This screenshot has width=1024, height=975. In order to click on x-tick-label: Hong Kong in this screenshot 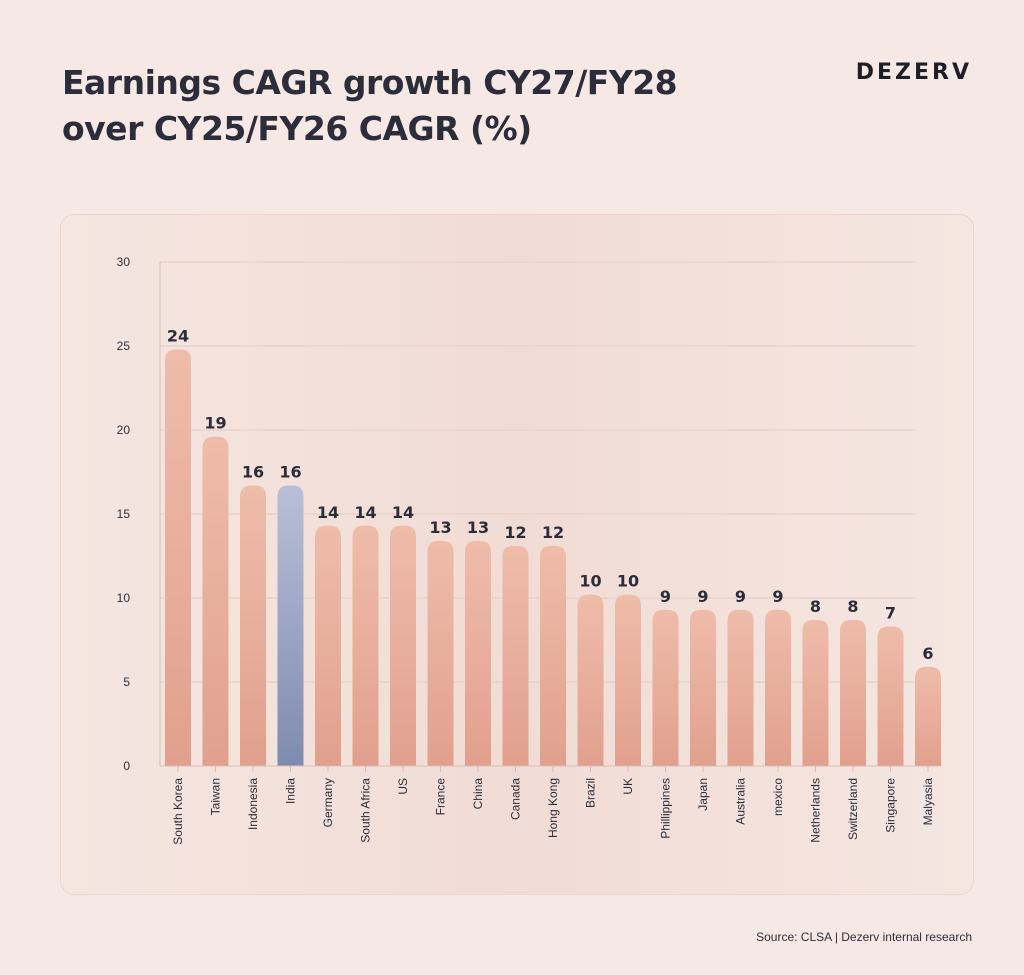, I will do `click(553, 808)`.